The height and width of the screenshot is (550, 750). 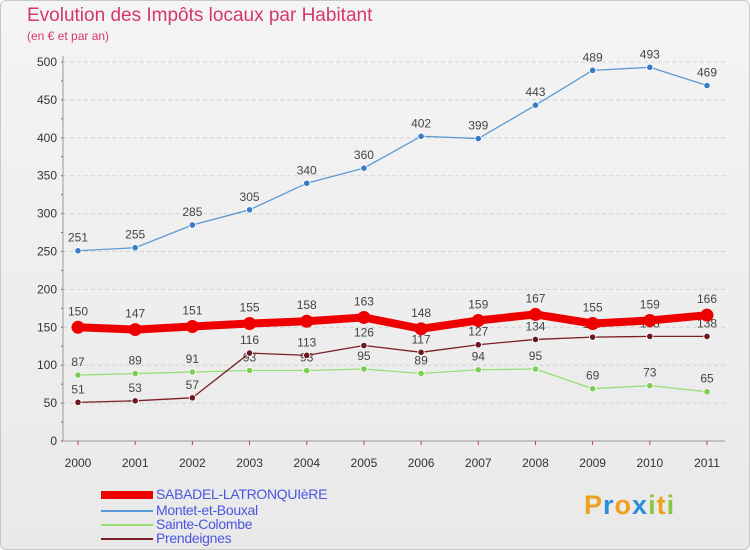 What do you see at coordinates (306, 463) in the screenshot?
I see `x-tick-label: 2004` at bounding box center [306, 463].